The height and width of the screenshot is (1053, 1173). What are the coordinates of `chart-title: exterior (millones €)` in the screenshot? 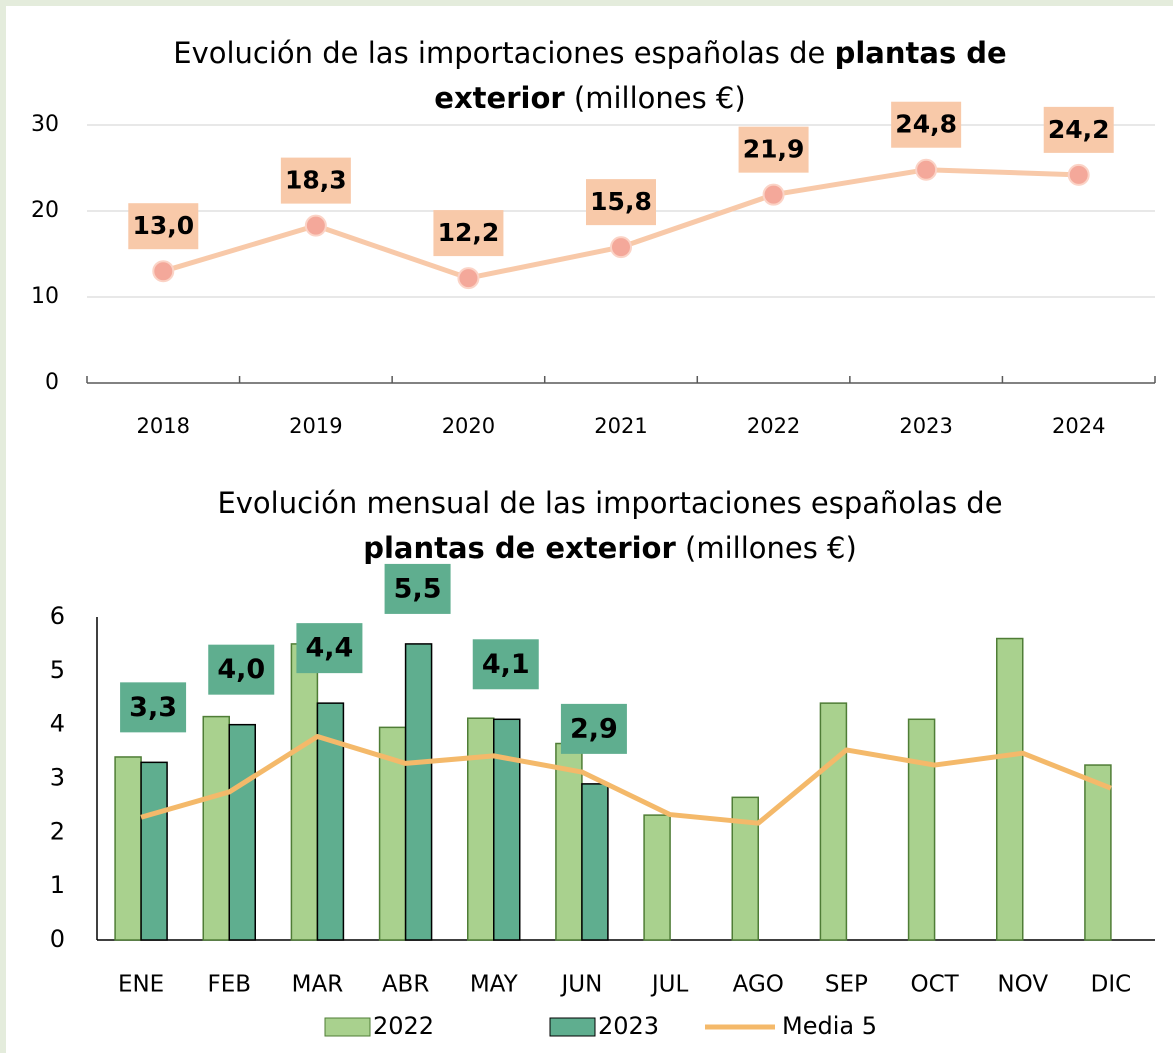 It's located at (589, 98).